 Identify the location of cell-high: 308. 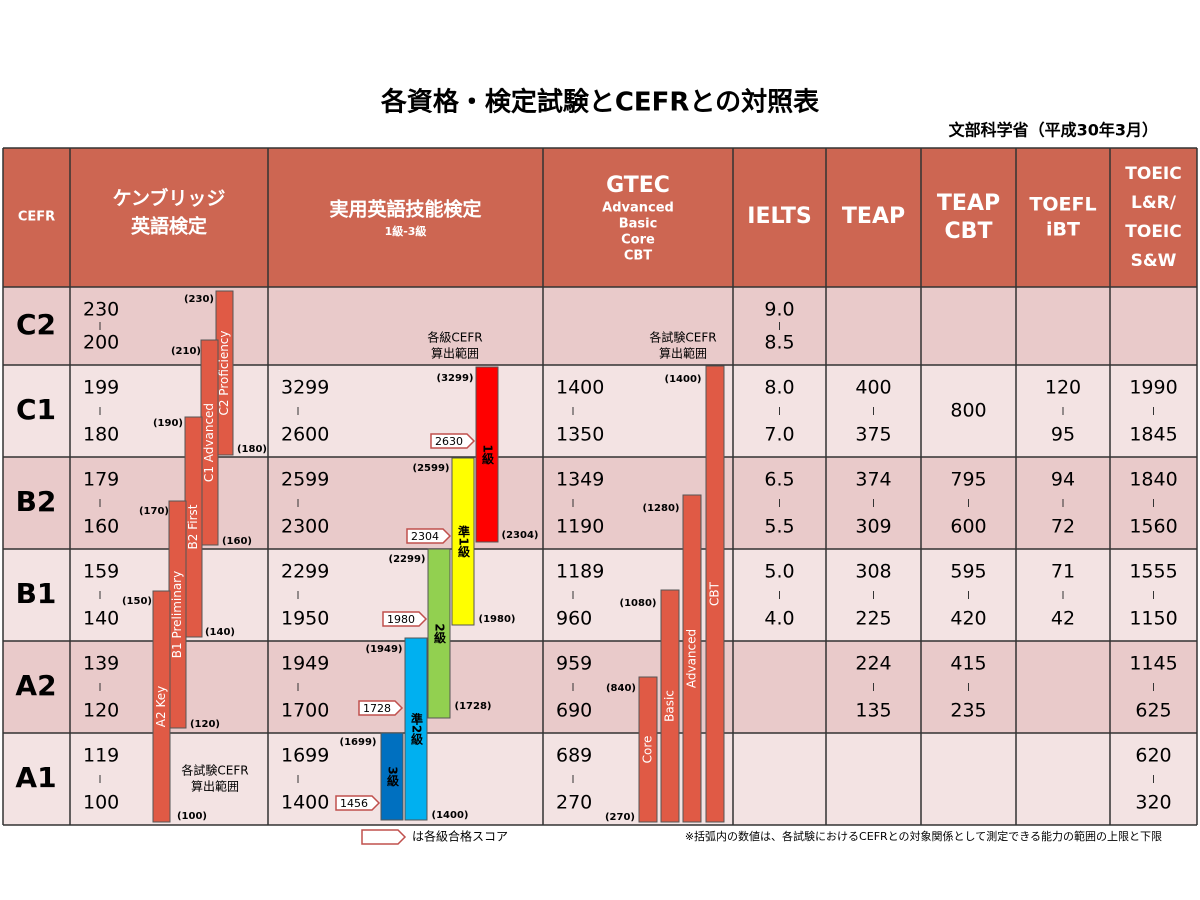
(873, 572).